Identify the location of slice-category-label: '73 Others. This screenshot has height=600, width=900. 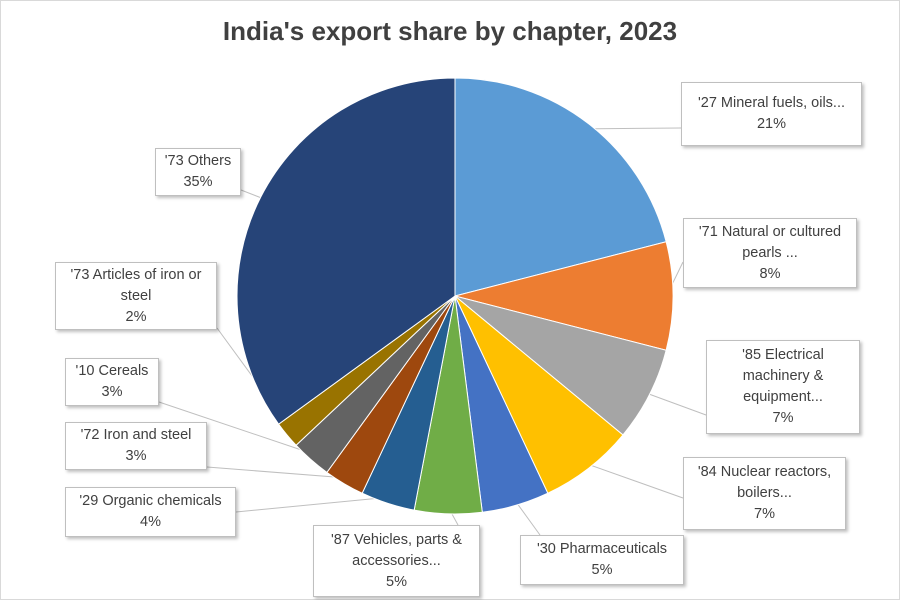
(198, 161).